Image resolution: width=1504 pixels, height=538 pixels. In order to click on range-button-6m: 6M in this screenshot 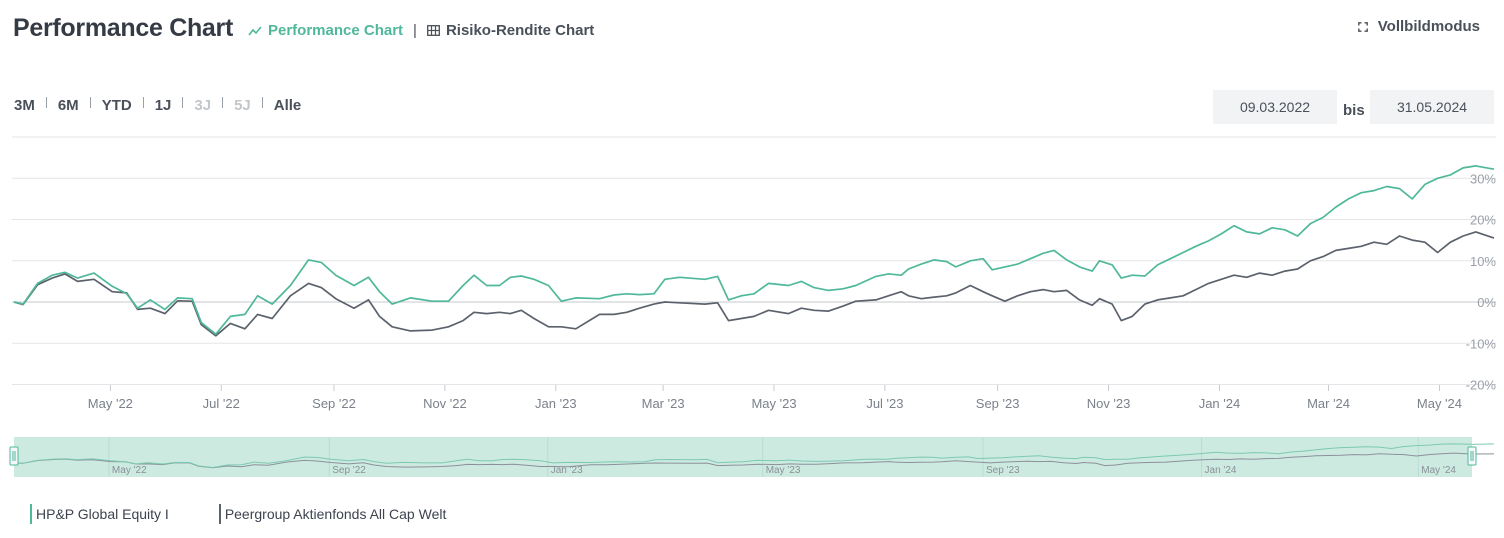, I will do `click(68, 105)`.